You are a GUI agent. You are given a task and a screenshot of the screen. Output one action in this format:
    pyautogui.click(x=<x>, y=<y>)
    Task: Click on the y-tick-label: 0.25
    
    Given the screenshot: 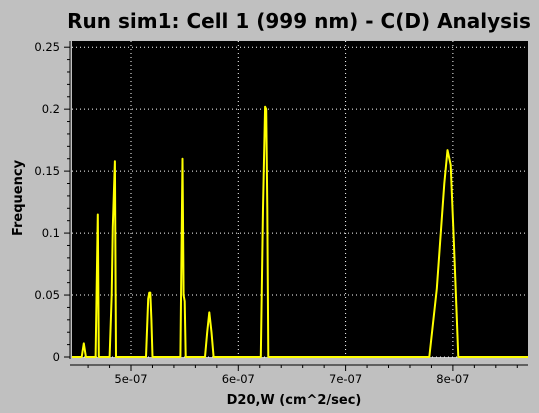 What is the action you would take?
    pyautogui.click(x=47, y=47)
    